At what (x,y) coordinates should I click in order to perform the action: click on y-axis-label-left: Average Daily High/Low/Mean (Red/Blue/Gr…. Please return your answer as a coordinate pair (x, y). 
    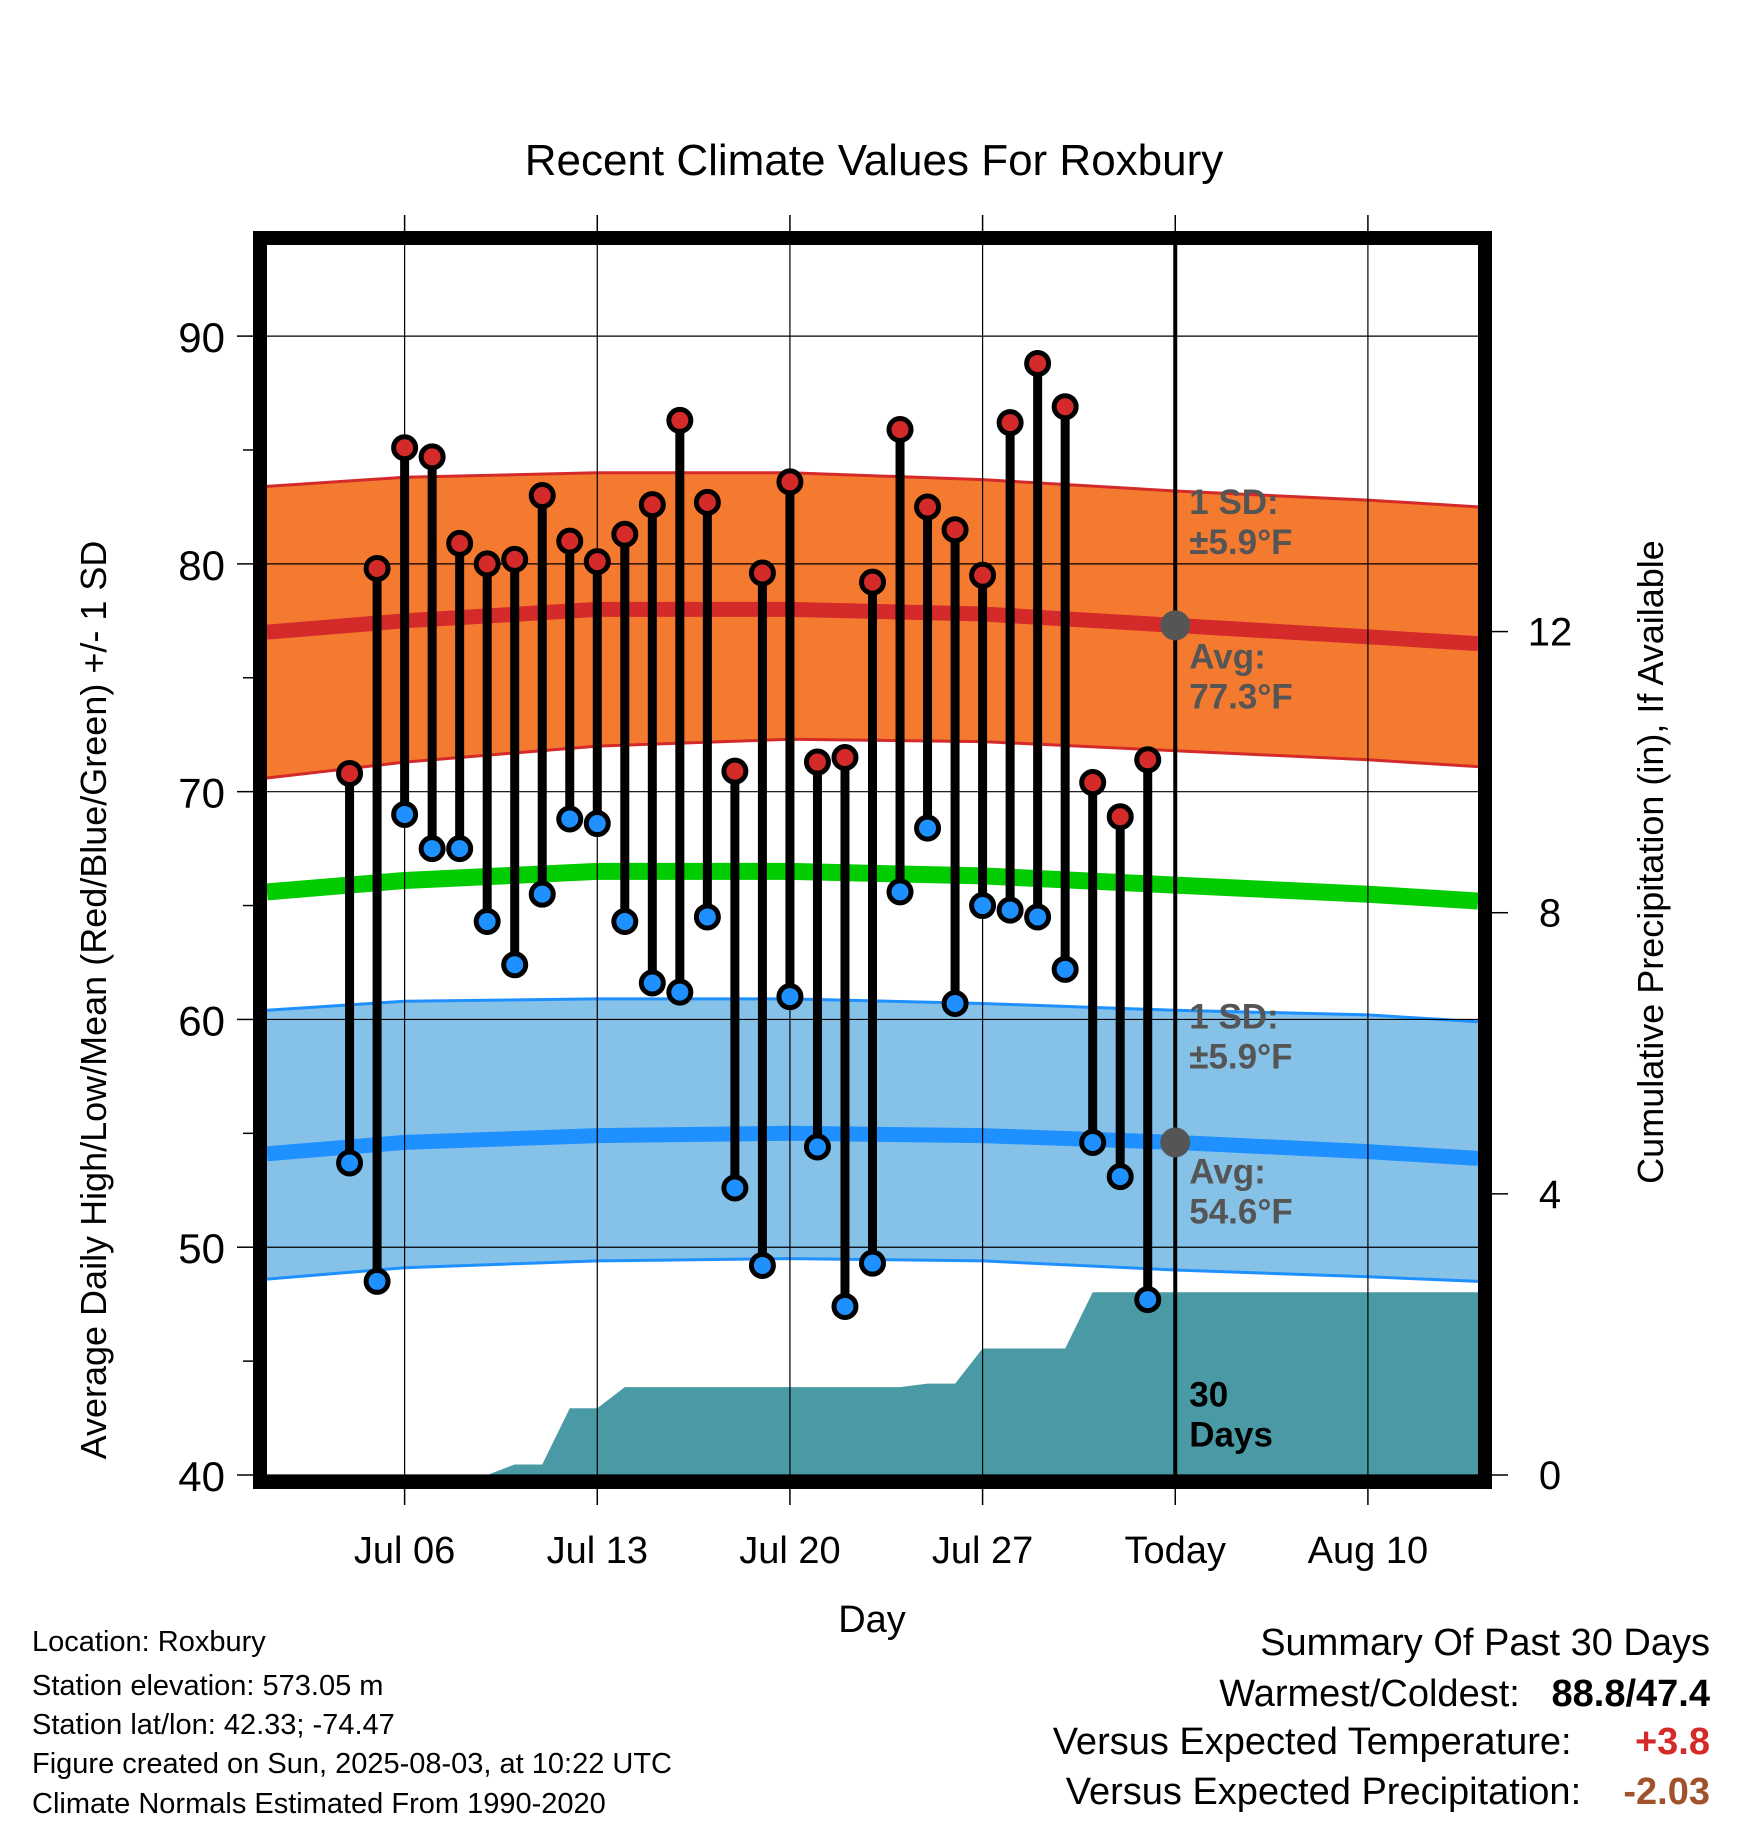
    Looking at the image, I should click on (93, 1000).